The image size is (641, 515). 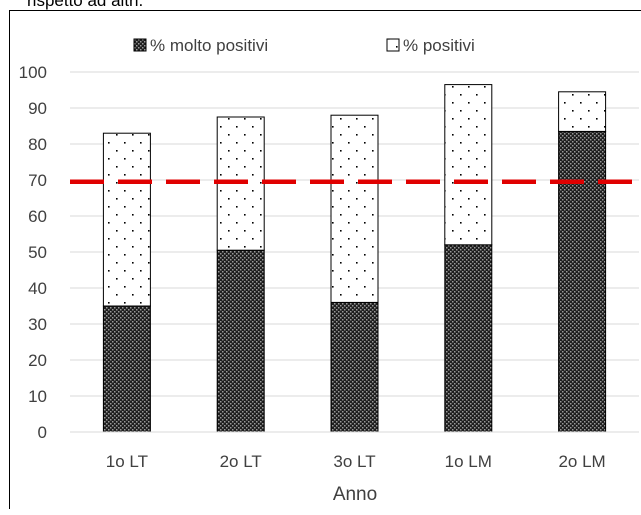 What do you see at coordinates (37, 396) in the screenshot?
I see `y-tick-label: 10` at bounding box center [37, 396].